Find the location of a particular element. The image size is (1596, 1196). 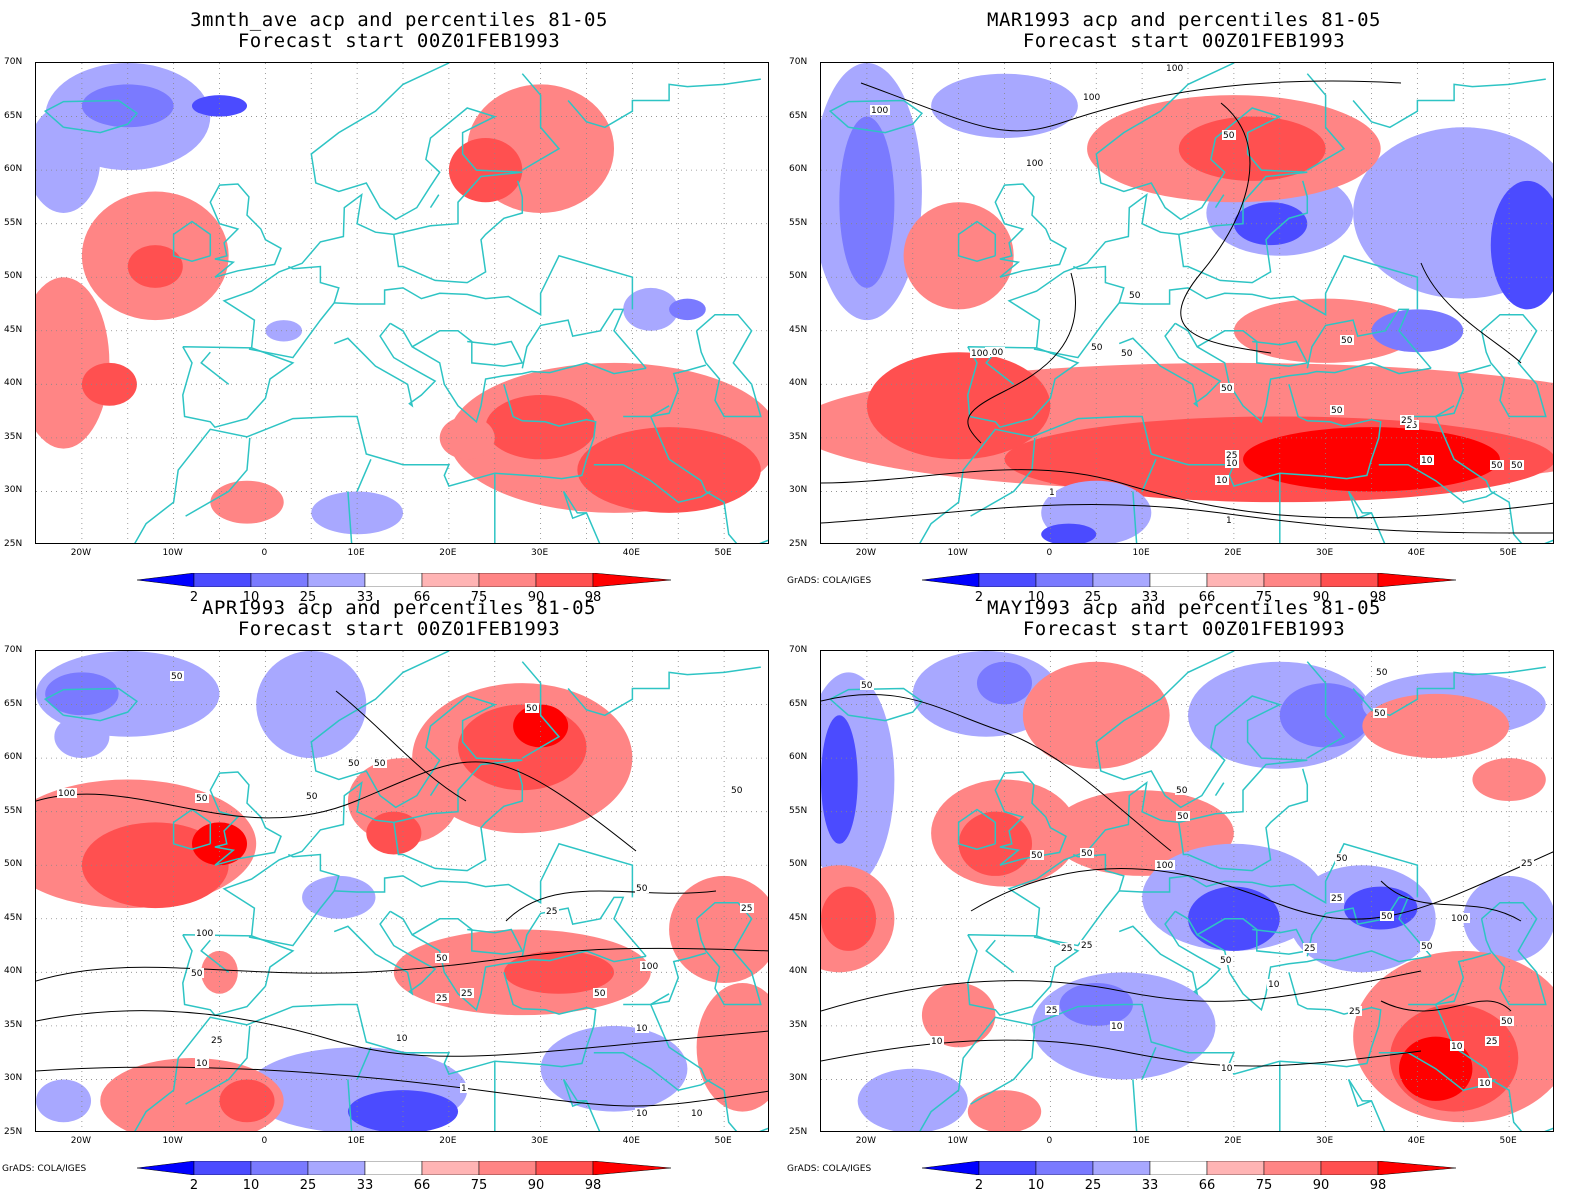

colorbar-label: 10 is located at coordinates (251, 597).